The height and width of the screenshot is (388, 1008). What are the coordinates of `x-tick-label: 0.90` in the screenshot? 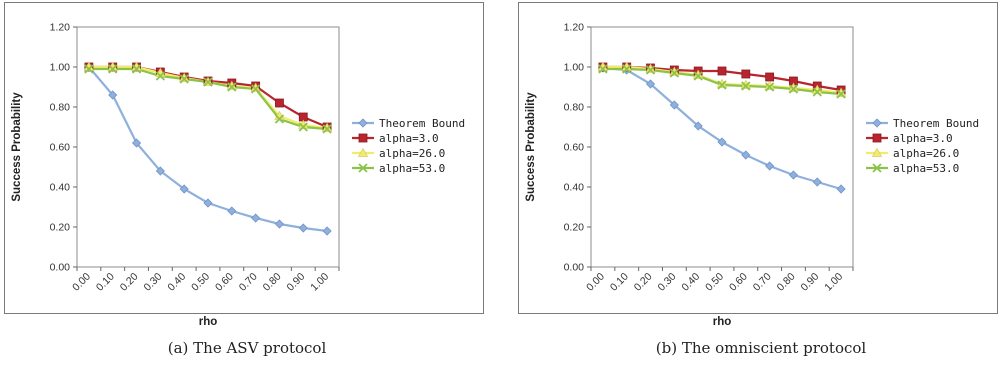 It's located at (295, 282).